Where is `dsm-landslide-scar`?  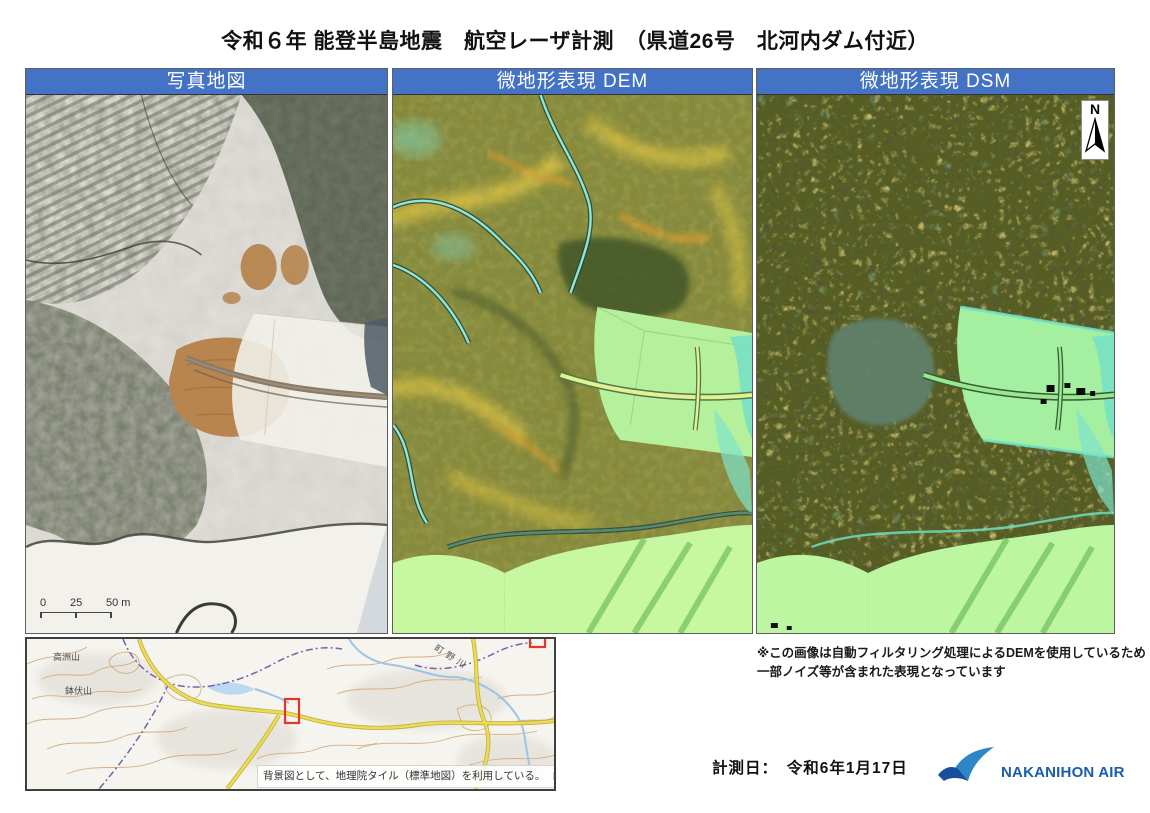 dsm-landslide-scar is located at coordinates (881, 372).